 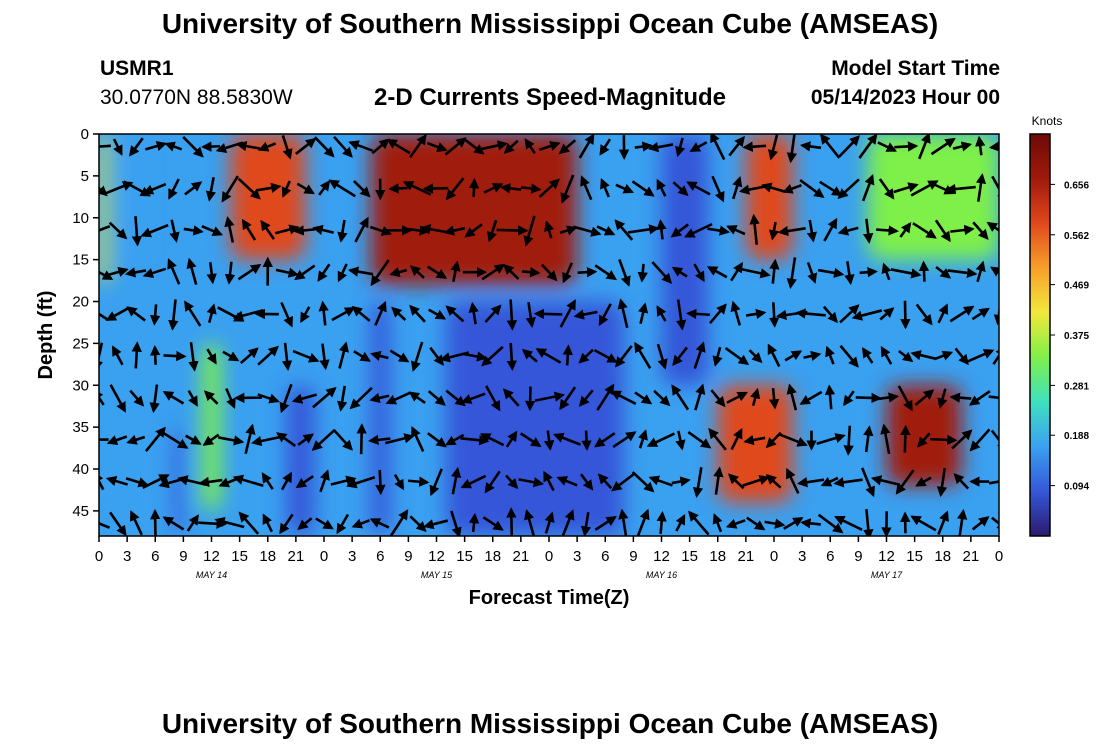 What do you see at coordinates (85, 176) in the screenshot?
I see `y-tick-label: 5` at bounding box center [85, 176].